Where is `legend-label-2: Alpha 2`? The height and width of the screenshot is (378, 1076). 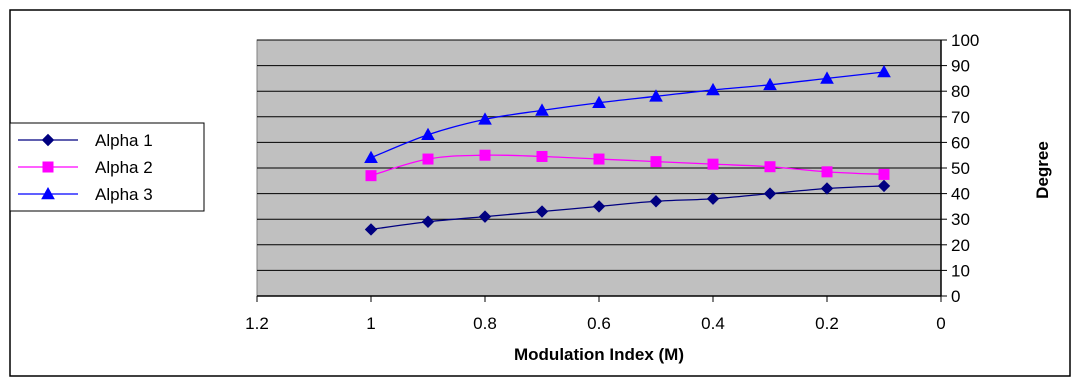 legend-label-2: Alpha 2 is located at coordinates (124, 167).